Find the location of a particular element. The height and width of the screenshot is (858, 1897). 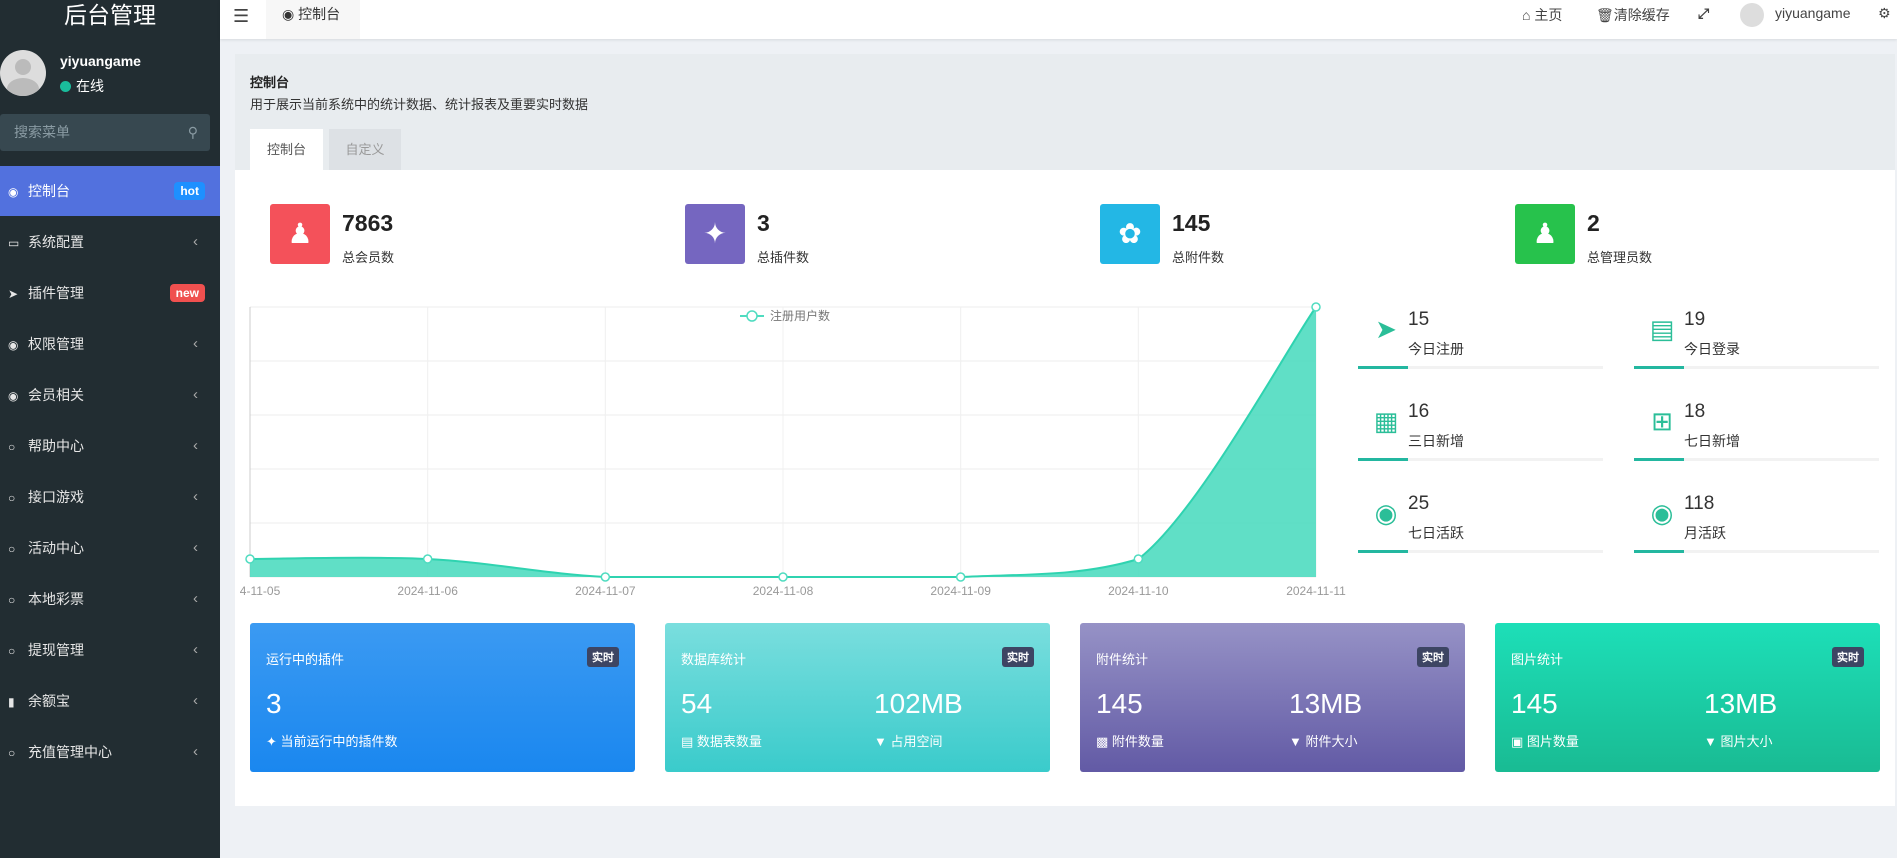

menu-search-input: 搜索菜单 ⚲ is located at coordinates (105, 132).